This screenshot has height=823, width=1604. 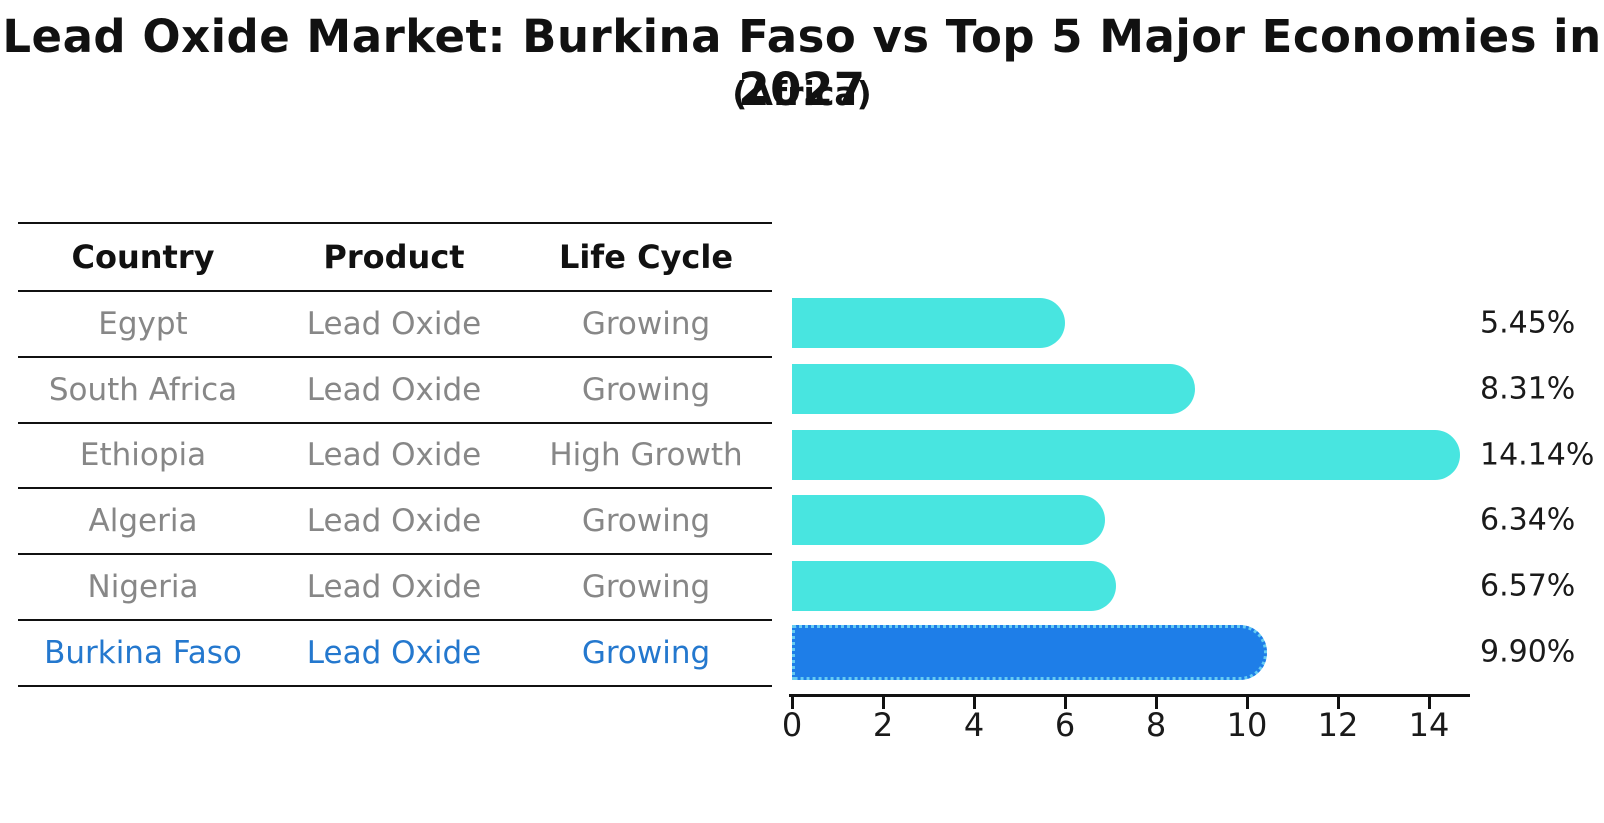 I want to click on value-label-algeria: 6.34%, so click(x=1528, y=520).